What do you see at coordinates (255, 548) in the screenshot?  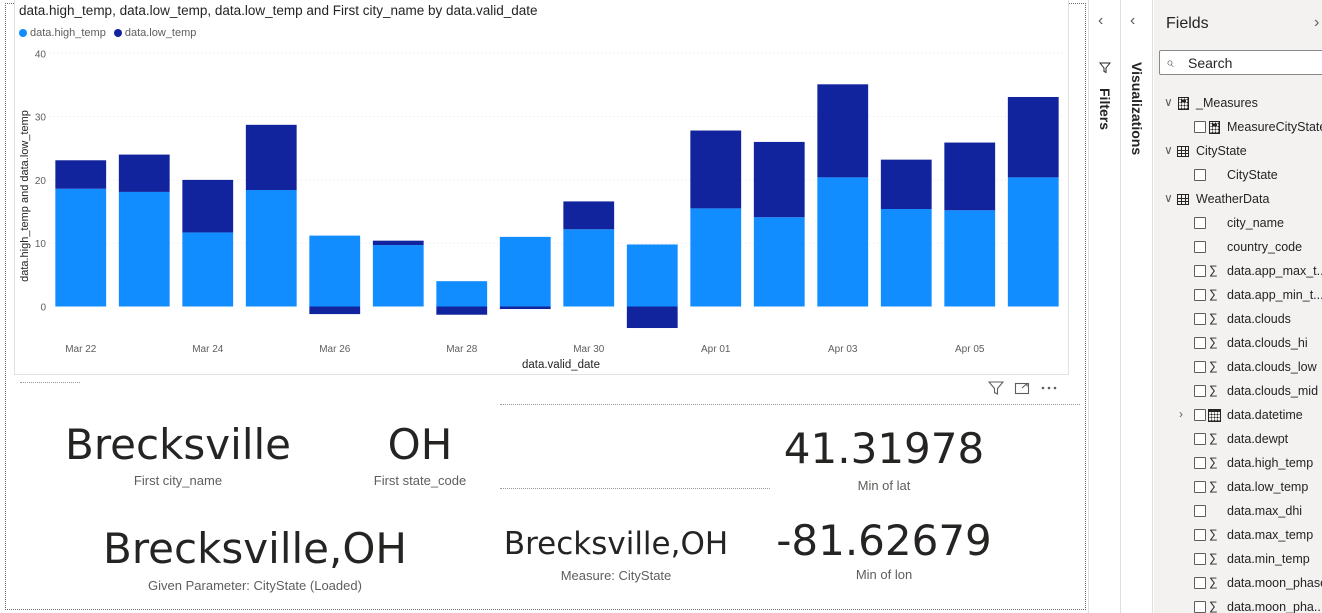 I see `card-parameter-value: Brecksville,OH` at bounding box center [255, 548].